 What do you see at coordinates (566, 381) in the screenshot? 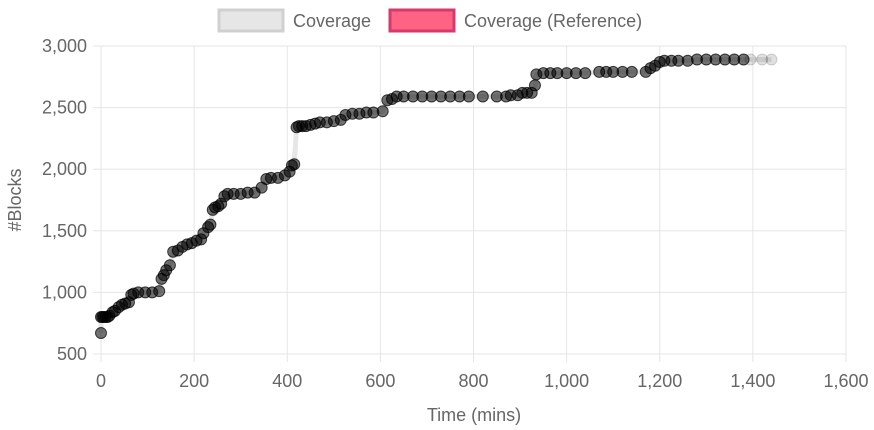
I see `x-tick-label: 1,000` at bounding box center [566, 381].